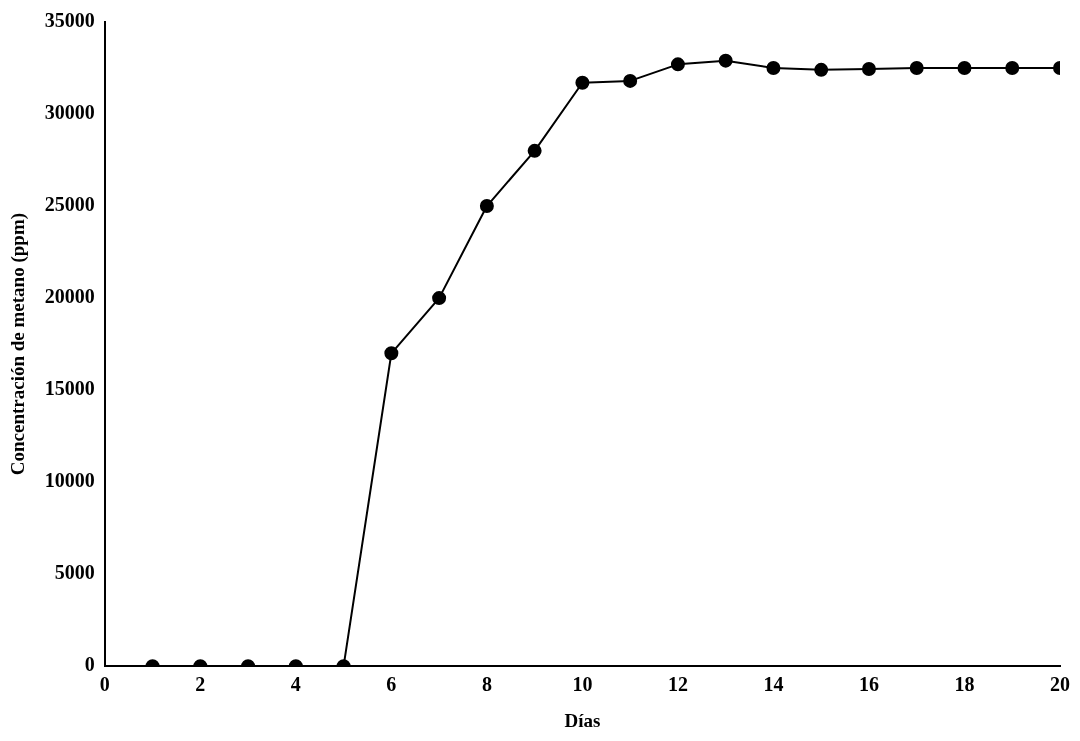  Describe the element at coordinates (69, 296) in the screenshot. I see `y-tick-label: 20000` at that location.